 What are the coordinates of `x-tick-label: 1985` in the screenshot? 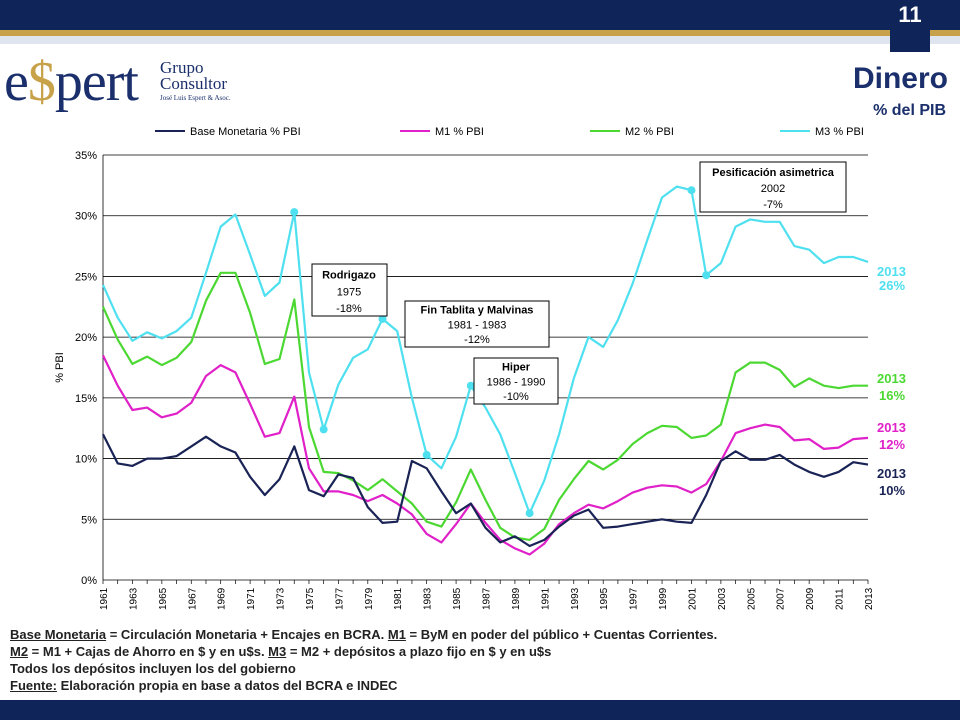 It's located at (457, 598).